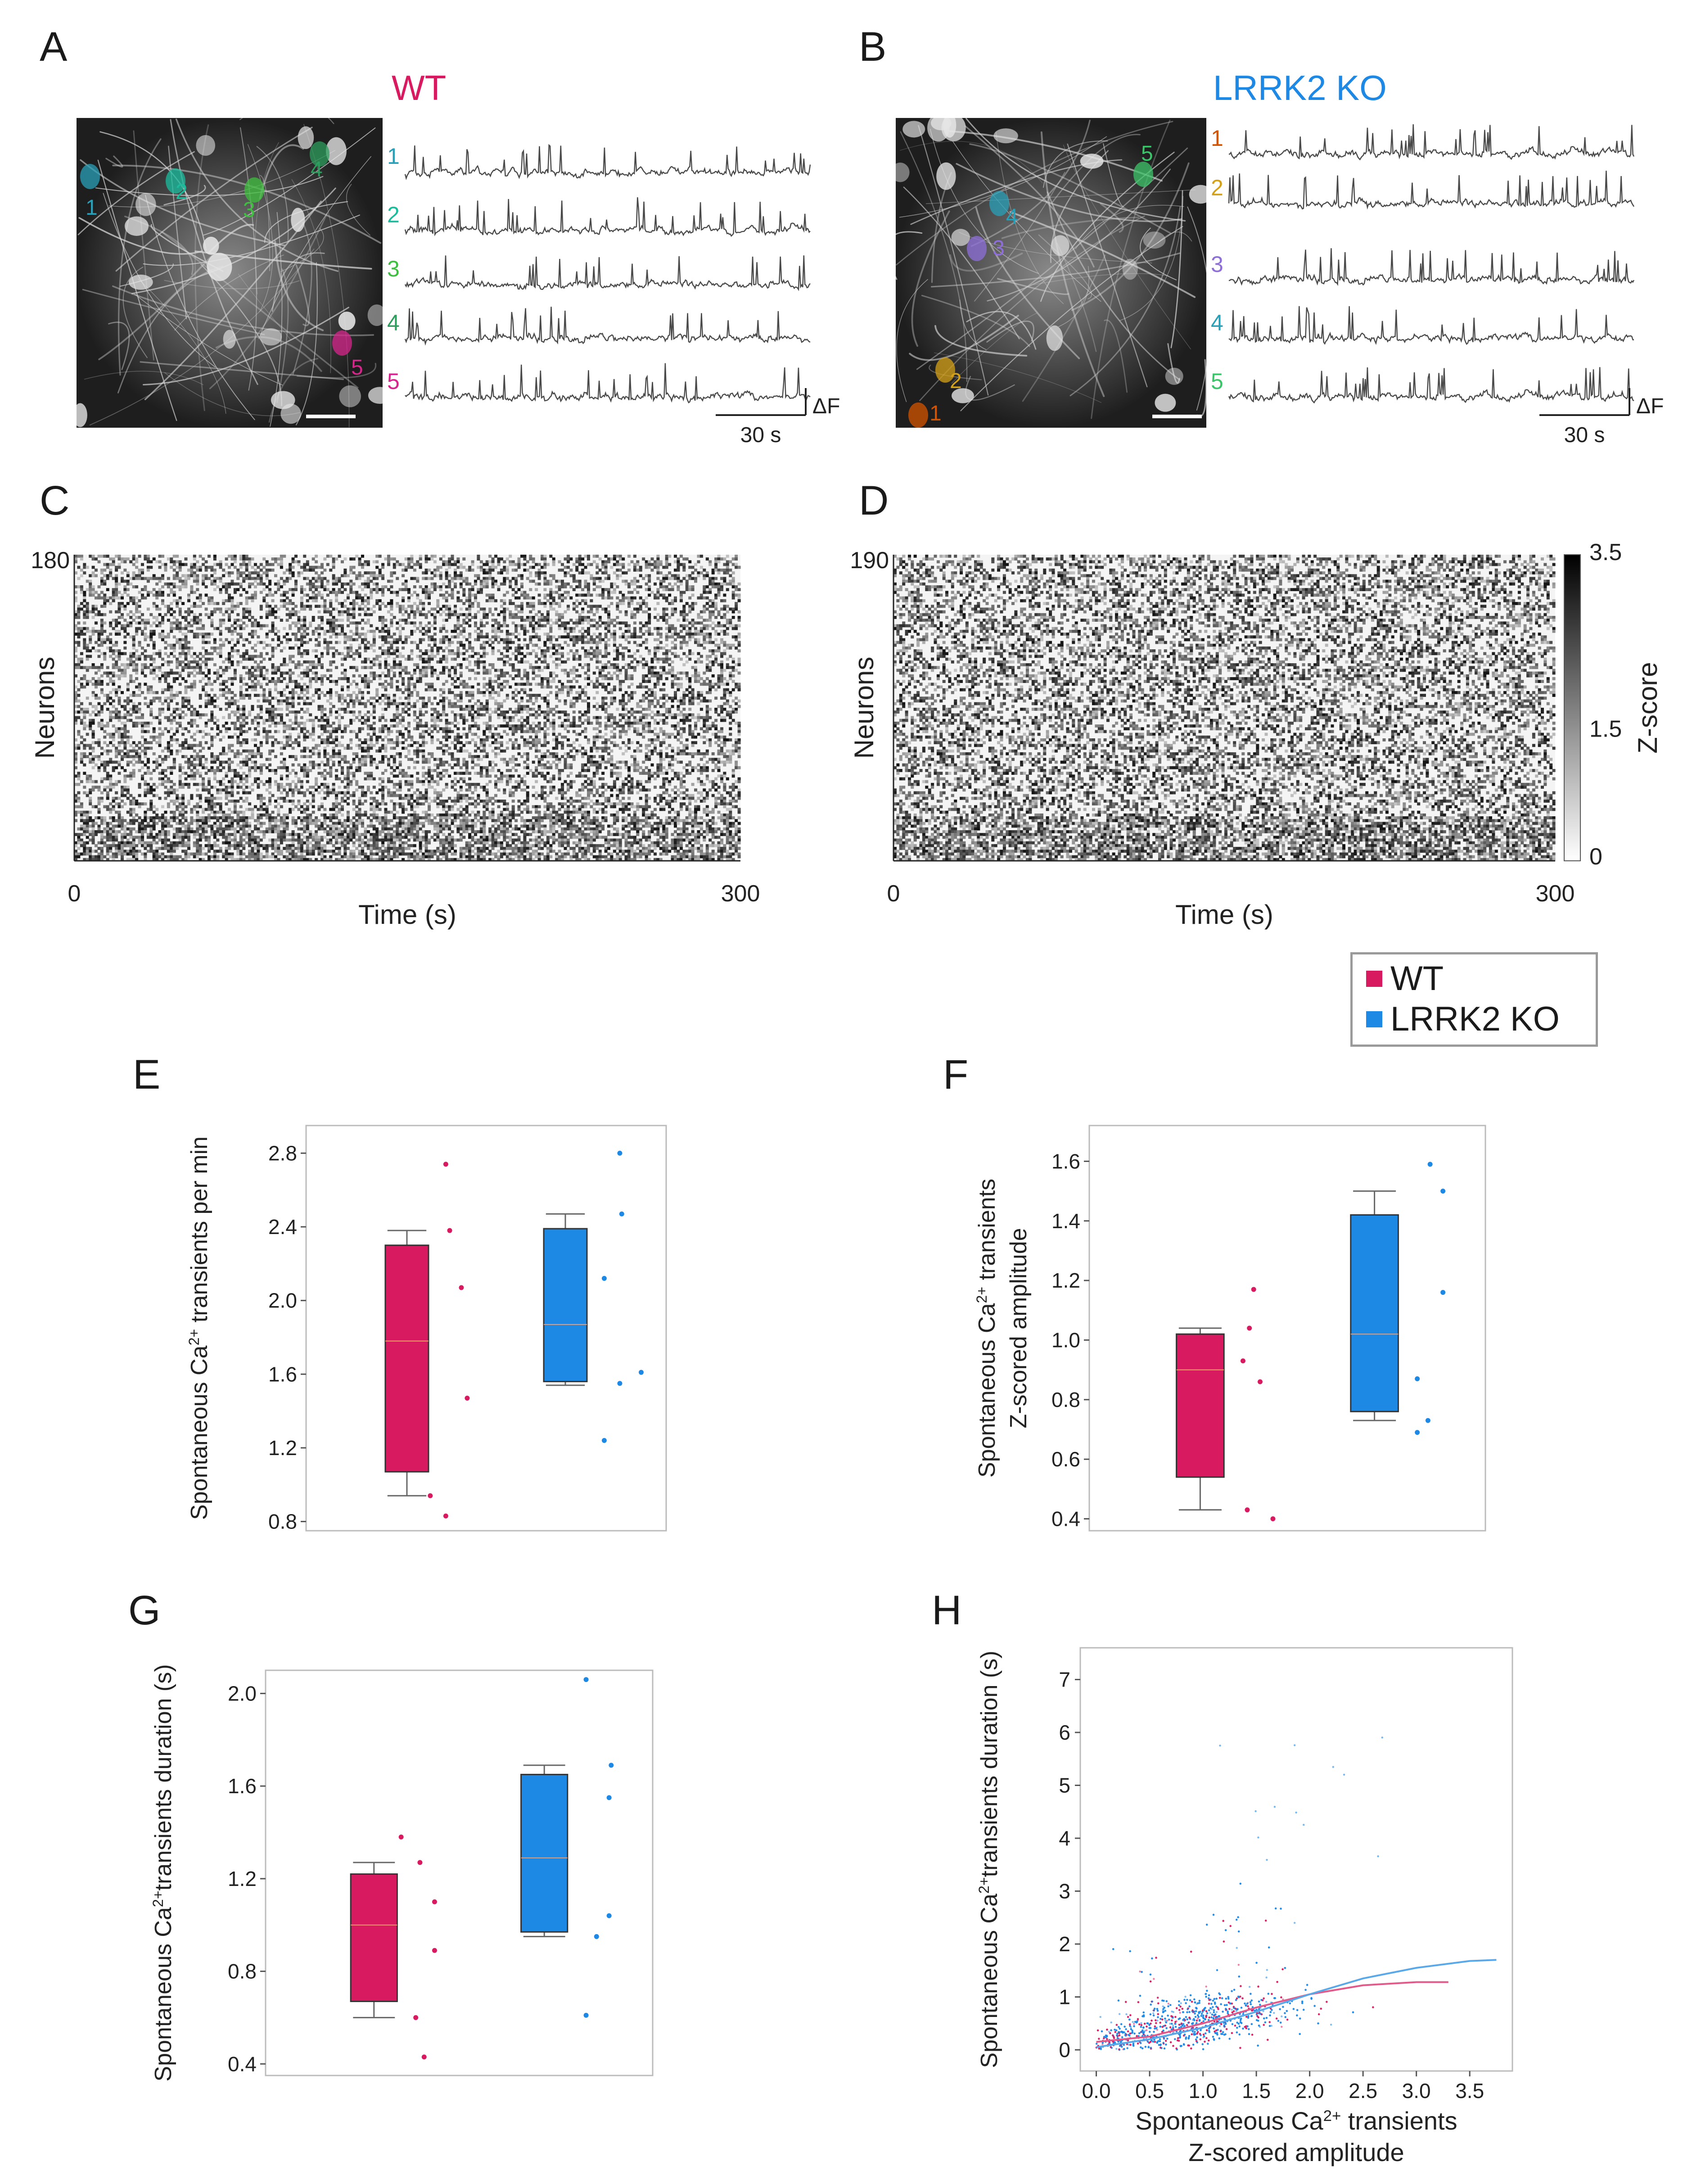 This screenshot has height=2184, width=1701. I want to click on soma, so click(350, 396).